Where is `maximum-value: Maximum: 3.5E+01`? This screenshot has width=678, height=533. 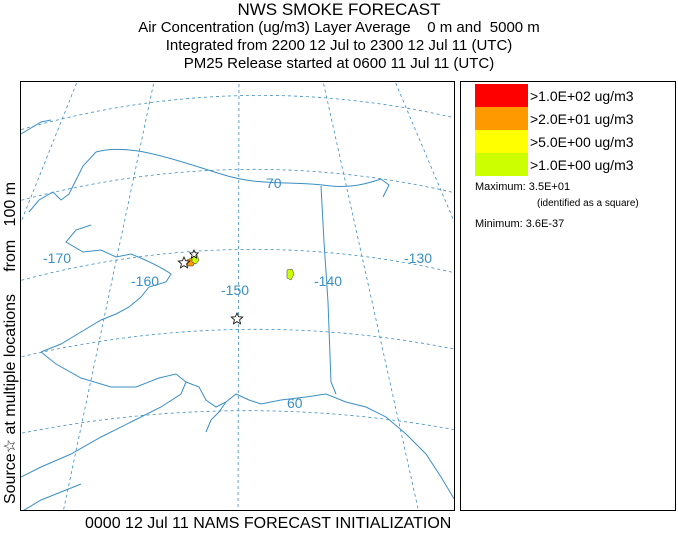 maximum-value: Maximum: 3.5E+01 is located at coordinates (523, 187).